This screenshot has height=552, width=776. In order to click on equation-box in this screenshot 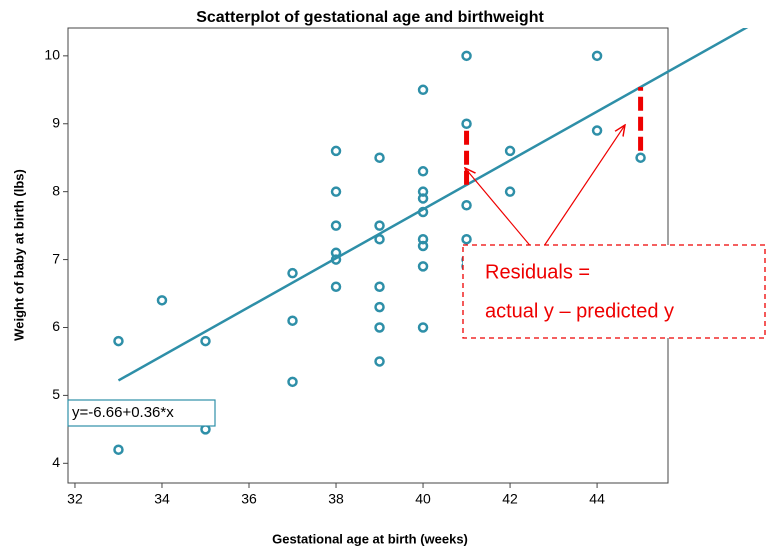, I will do `click(141, 413)`.